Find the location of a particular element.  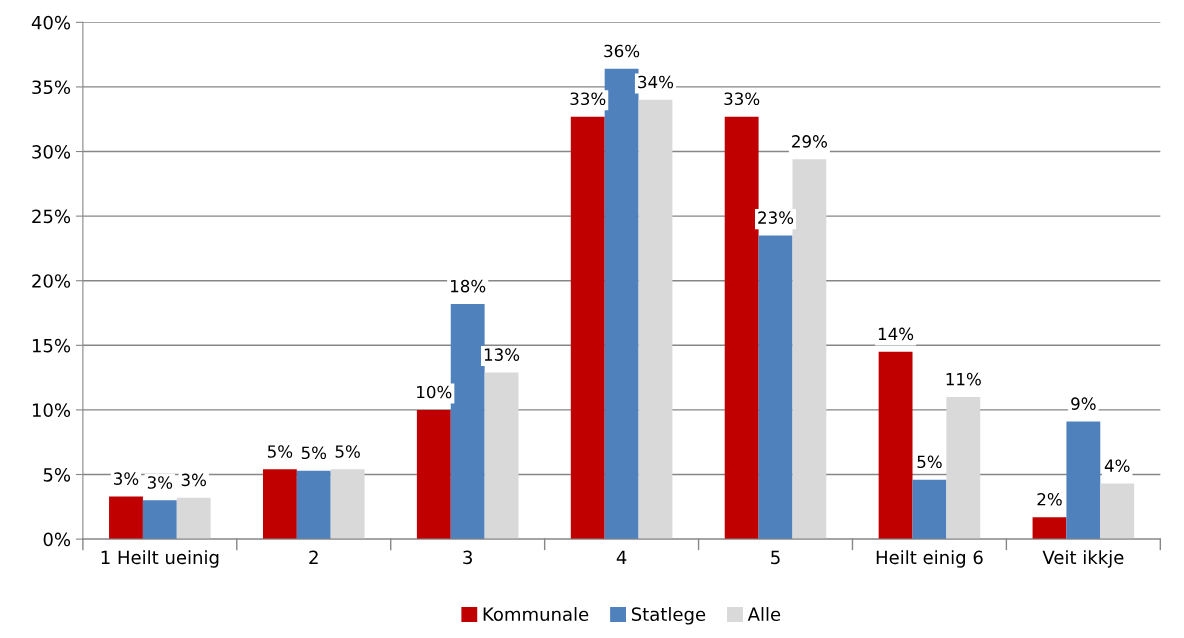

y-tick-label: 20% is located at coordinates (51, 281).